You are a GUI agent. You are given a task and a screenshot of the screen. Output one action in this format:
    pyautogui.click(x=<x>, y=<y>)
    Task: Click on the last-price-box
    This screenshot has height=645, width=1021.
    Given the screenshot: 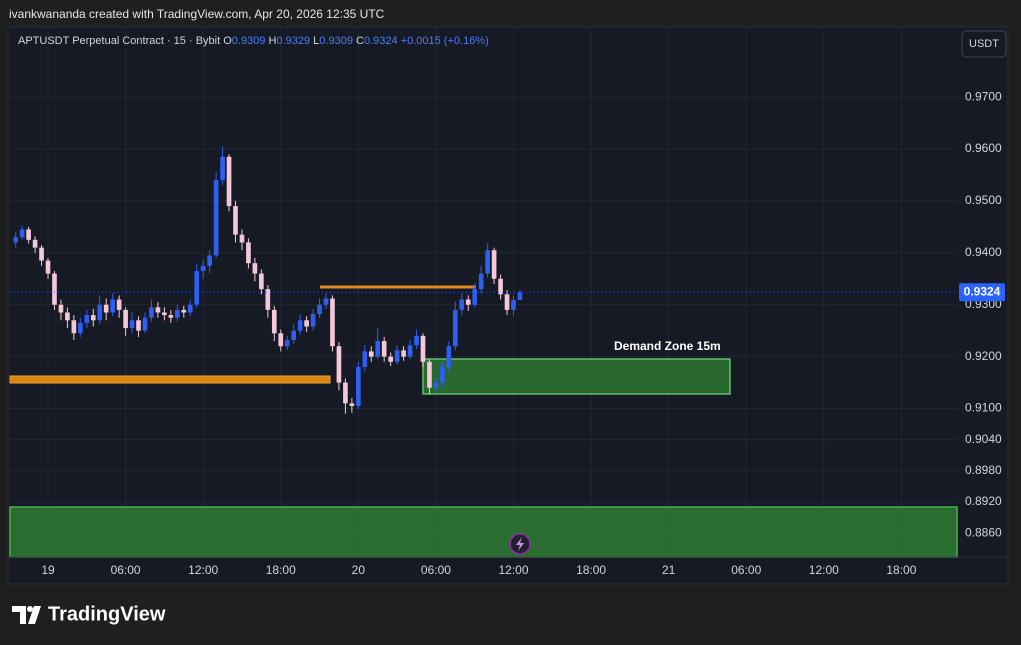 What is the action you would take?
    pyautogui.click(x=982, y=292)
    